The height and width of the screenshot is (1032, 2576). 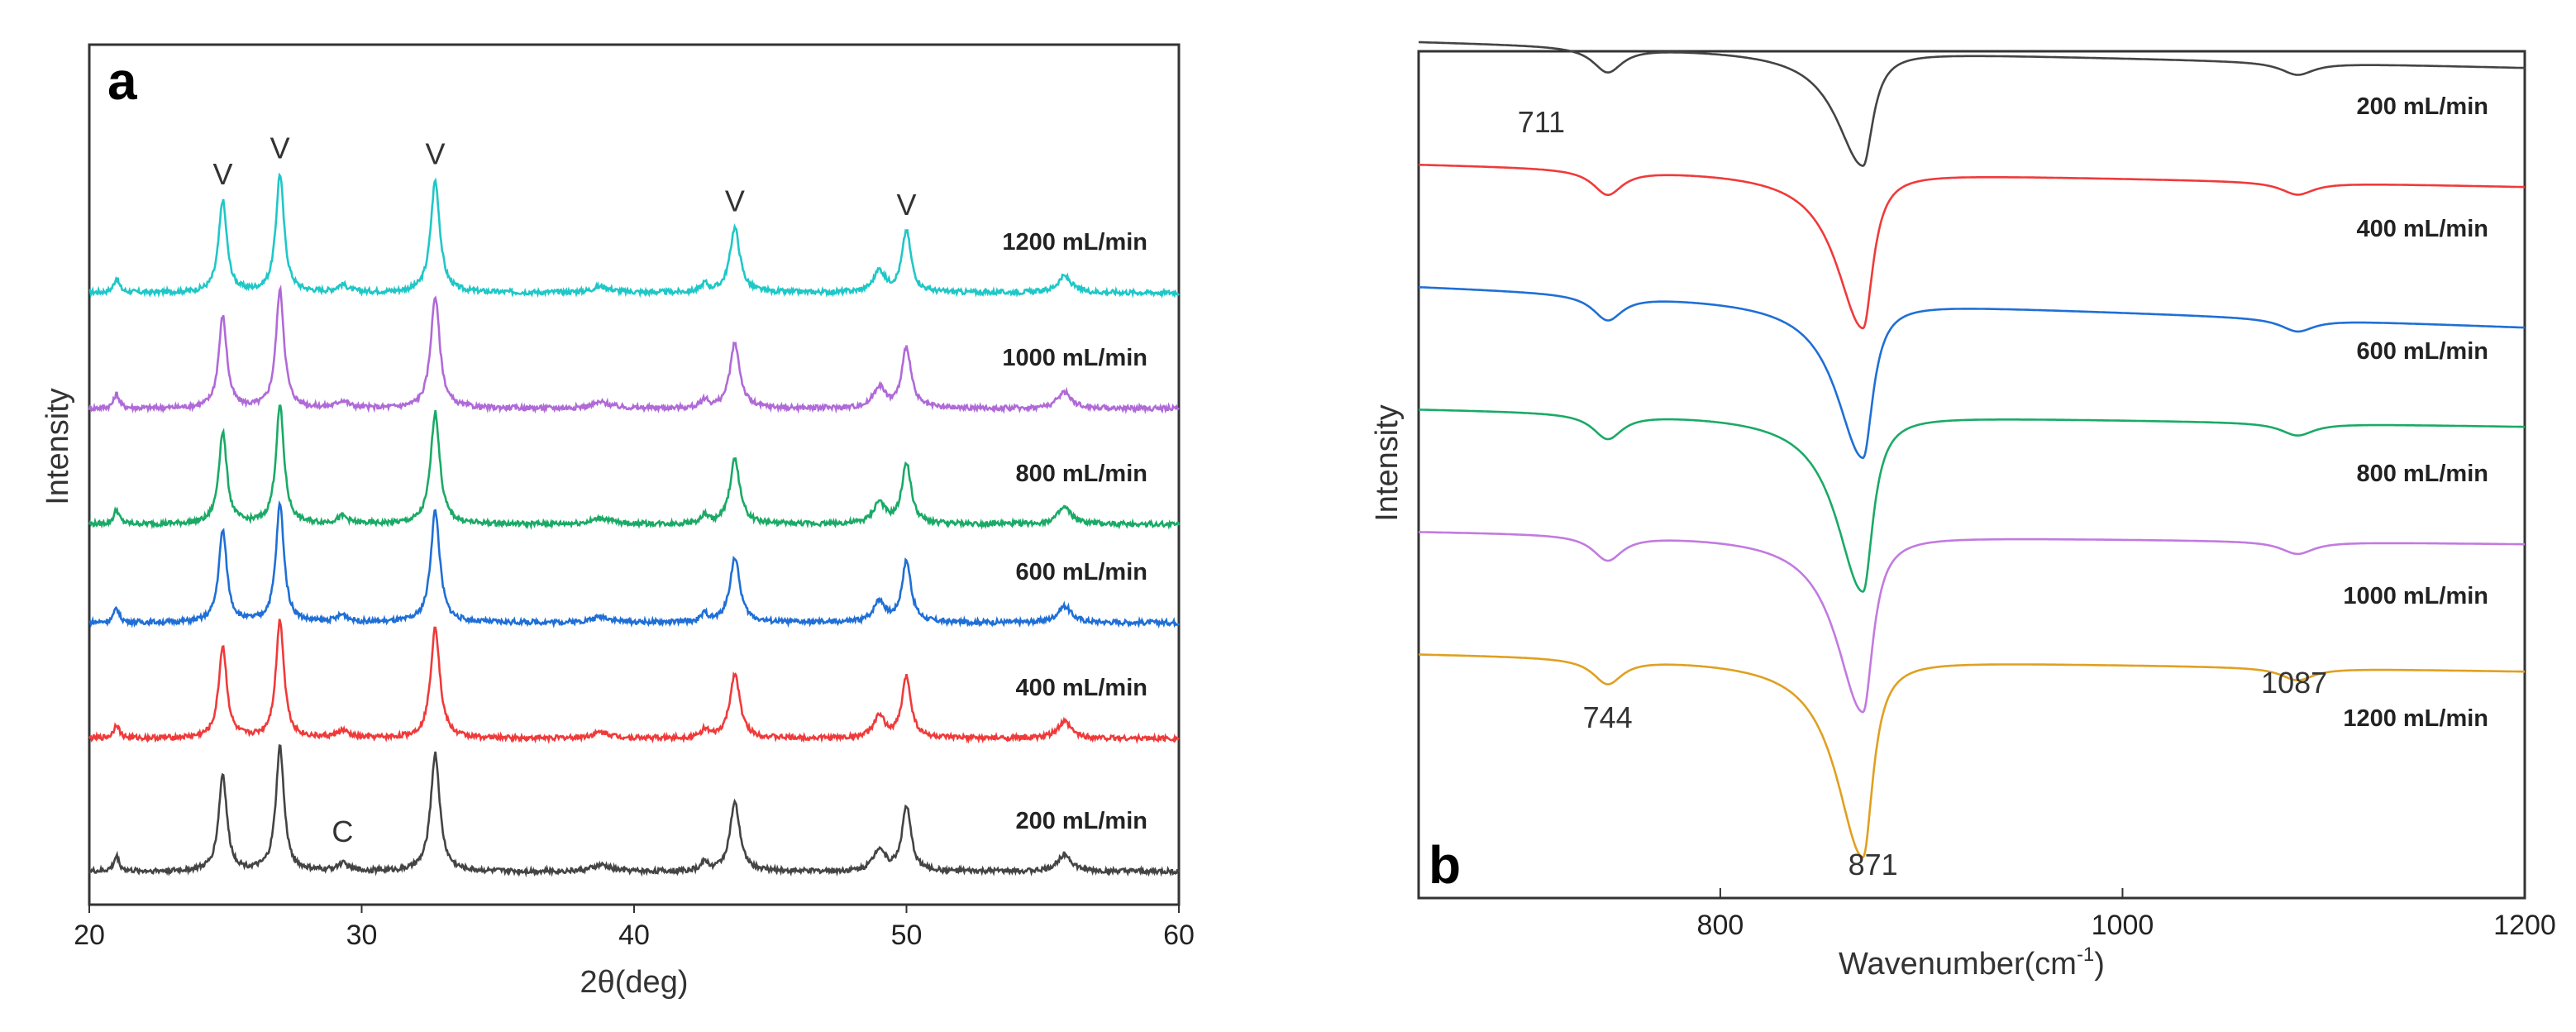 What do you see at coordinates (1081, 474) in the screenshot?
I see `series-label-a: 800 mL/min` at bounding box center [1081, 474].